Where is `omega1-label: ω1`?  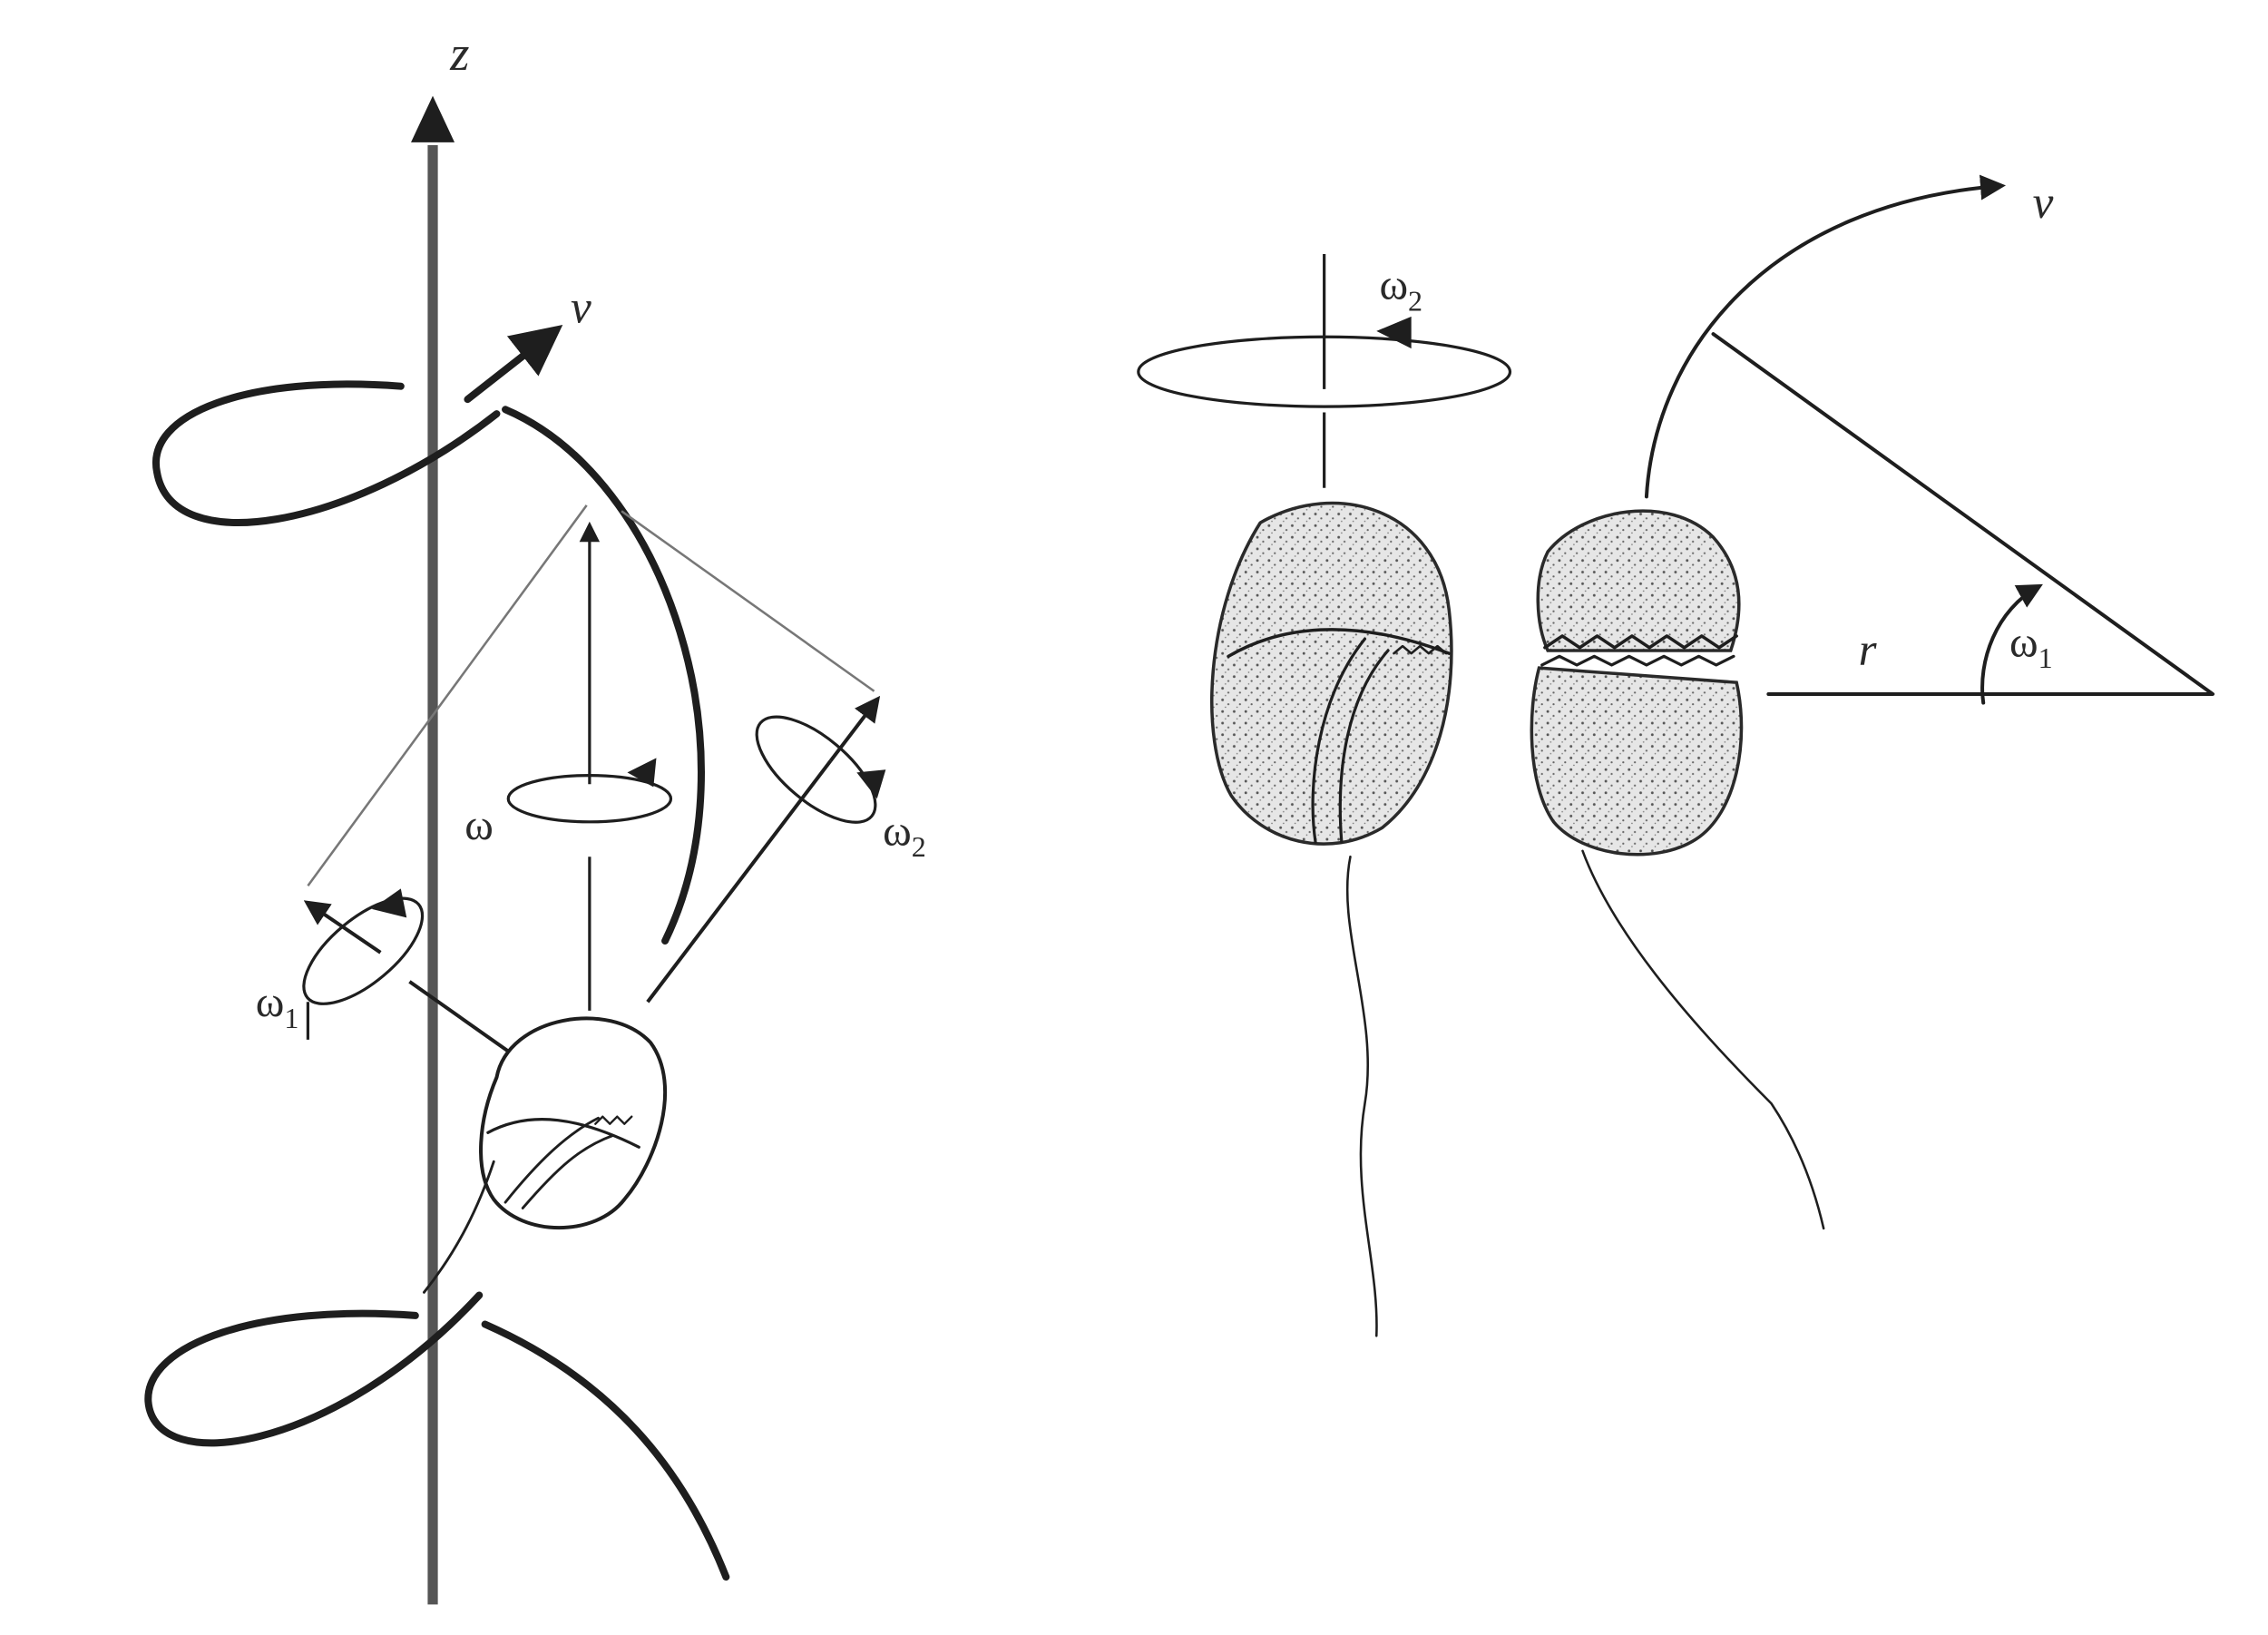
omega1-label: ω1 is located at coordinates (277, 1006).